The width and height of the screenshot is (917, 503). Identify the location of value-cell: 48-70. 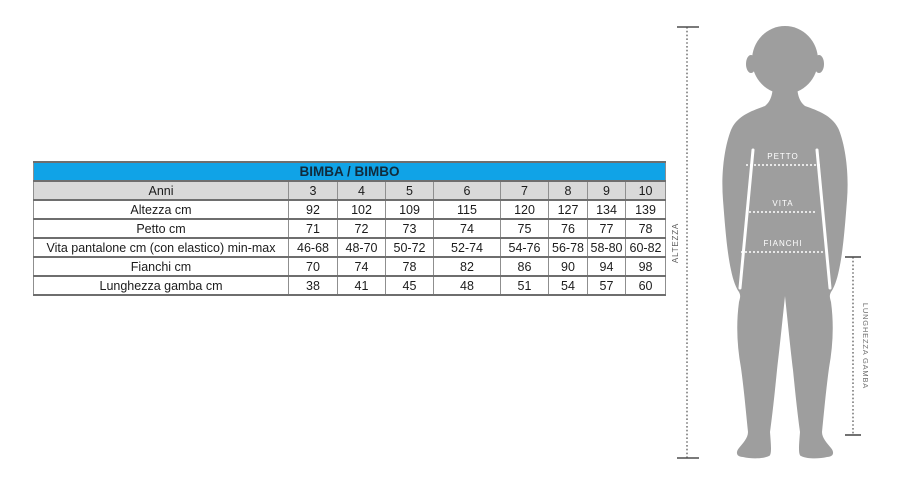
(361, 247).